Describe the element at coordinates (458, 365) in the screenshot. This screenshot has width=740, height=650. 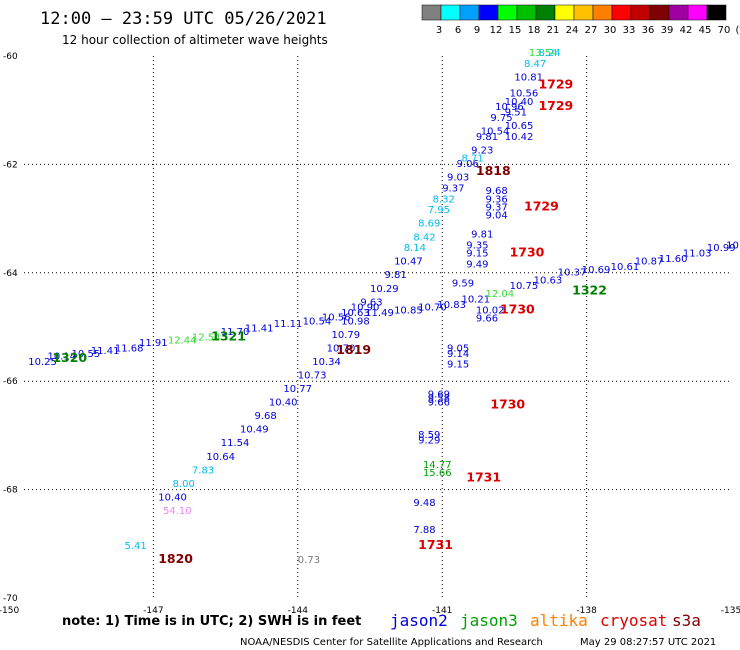
I see `jason2-point: 9.15` at that location.